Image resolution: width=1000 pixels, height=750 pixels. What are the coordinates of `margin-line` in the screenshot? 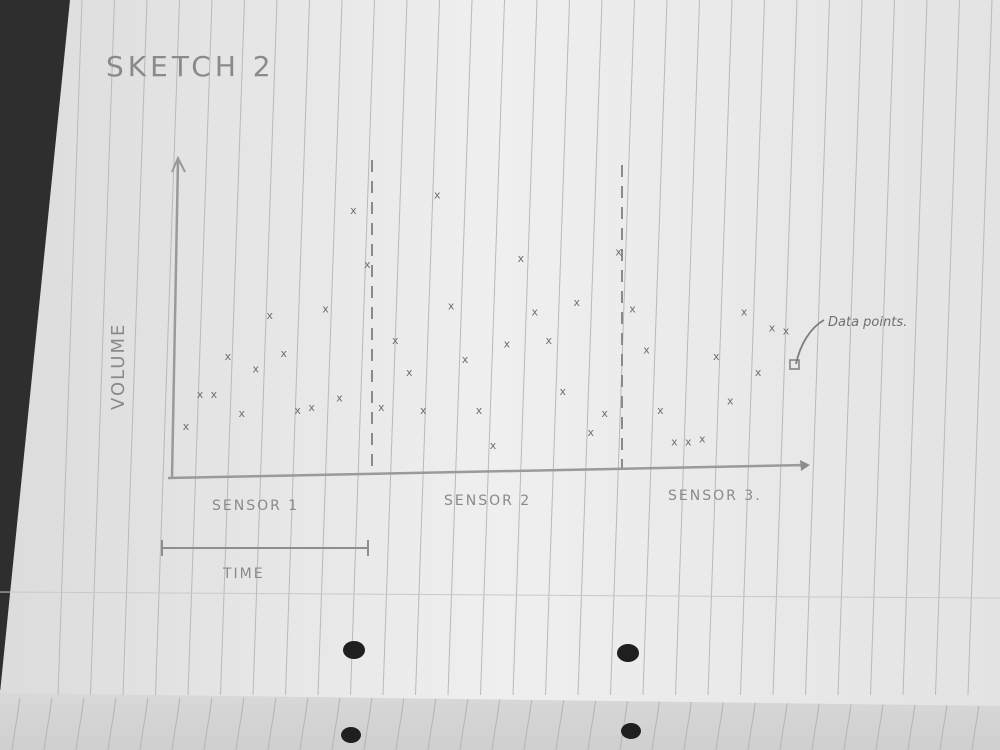 It's located at (500, 595).